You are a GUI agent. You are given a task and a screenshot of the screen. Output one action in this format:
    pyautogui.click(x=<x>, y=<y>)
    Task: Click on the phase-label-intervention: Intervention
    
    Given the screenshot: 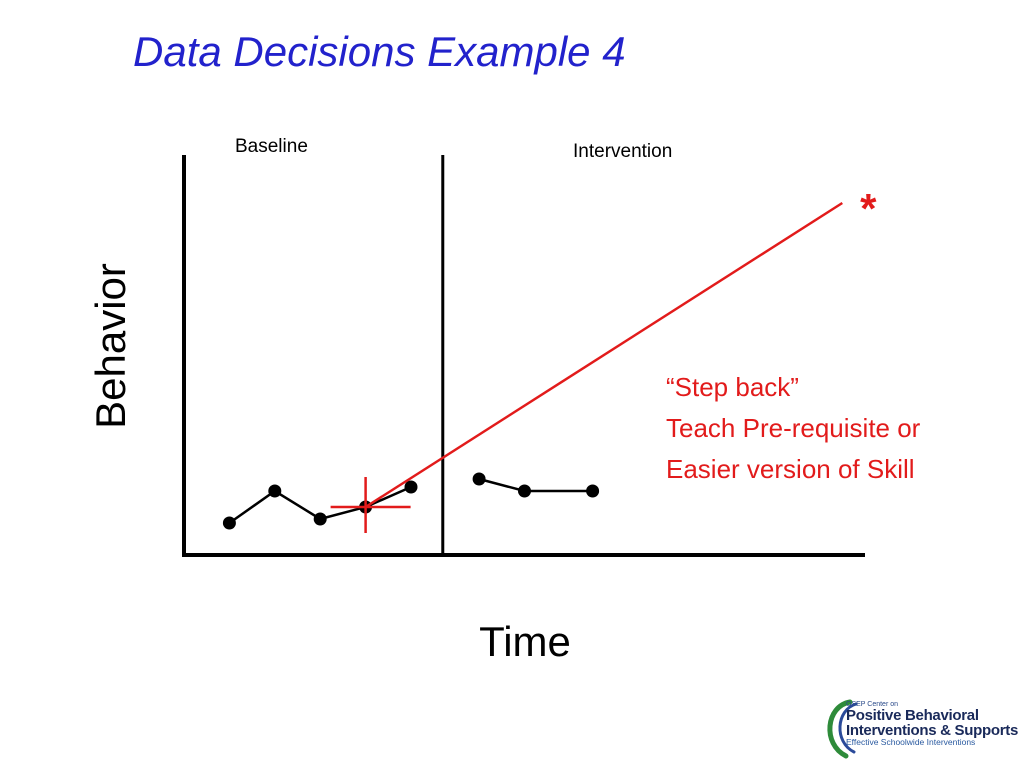 What is the action you would take?
    pyautogui.click(x=622, y=151)
    